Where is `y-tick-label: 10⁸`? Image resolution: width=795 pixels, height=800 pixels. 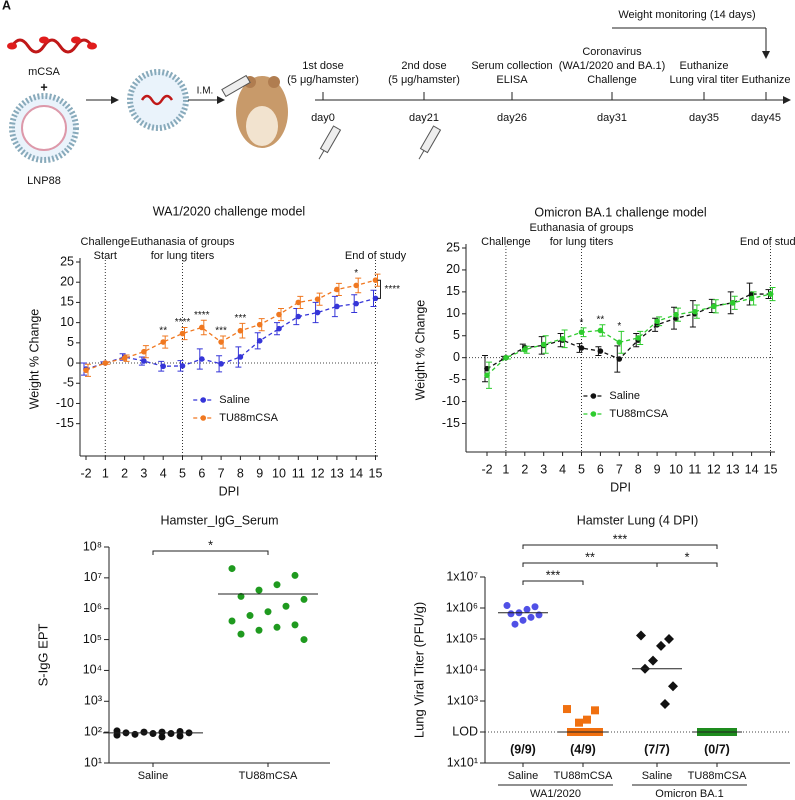 y-tick-label: 10⁸ is located at coordinates (92, 546).